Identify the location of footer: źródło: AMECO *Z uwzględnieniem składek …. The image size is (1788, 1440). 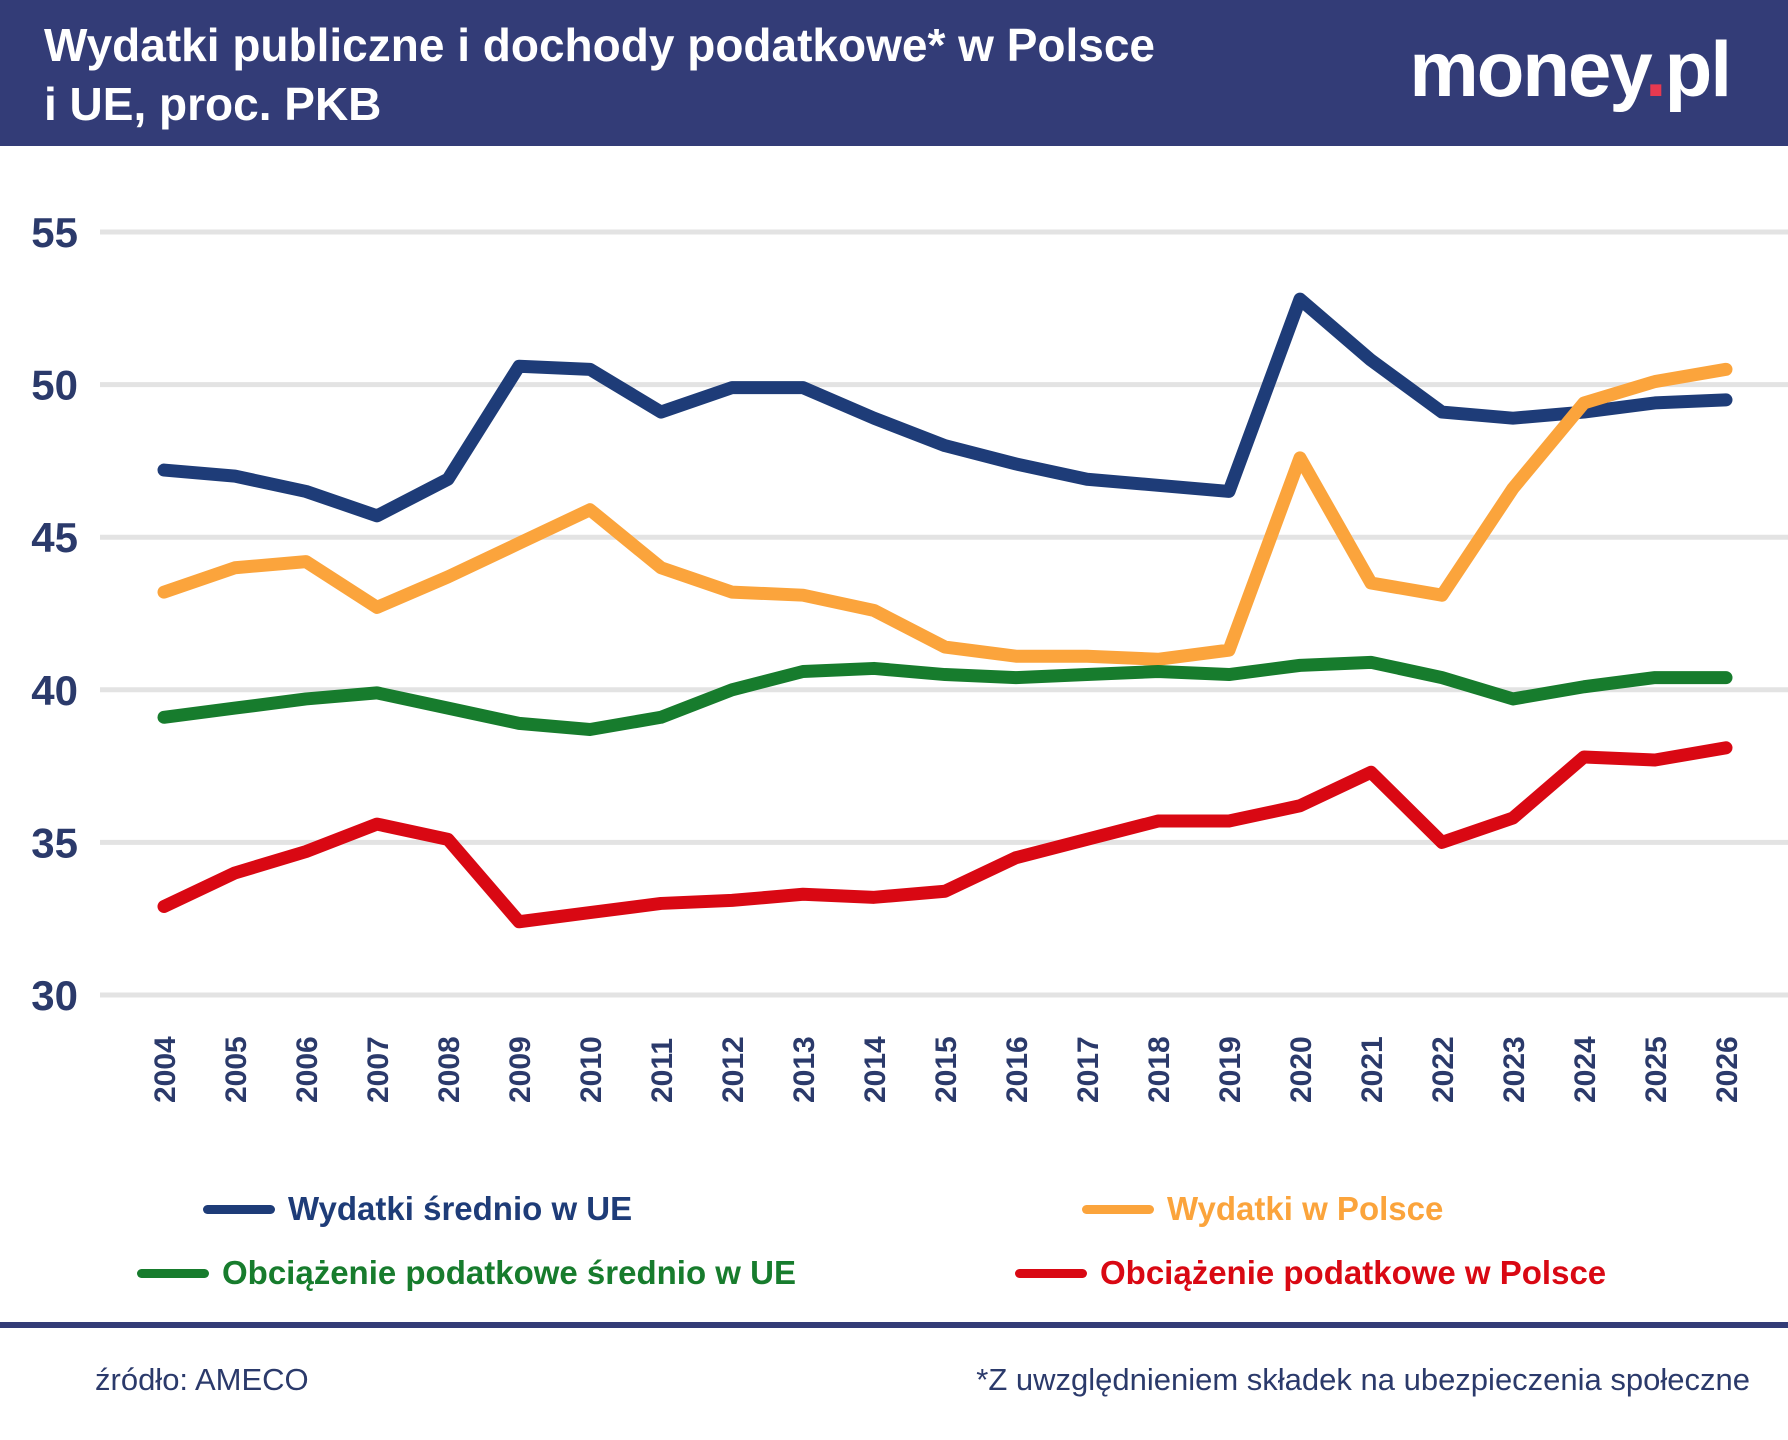
(922, 1380).